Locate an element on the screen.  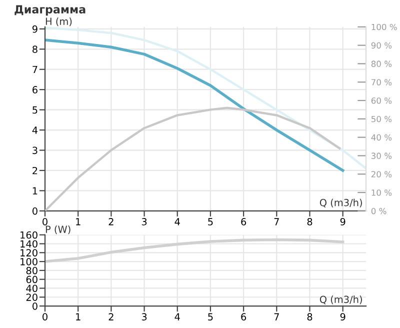
y-tick-label: 40 is located at coordinates (32, 288).